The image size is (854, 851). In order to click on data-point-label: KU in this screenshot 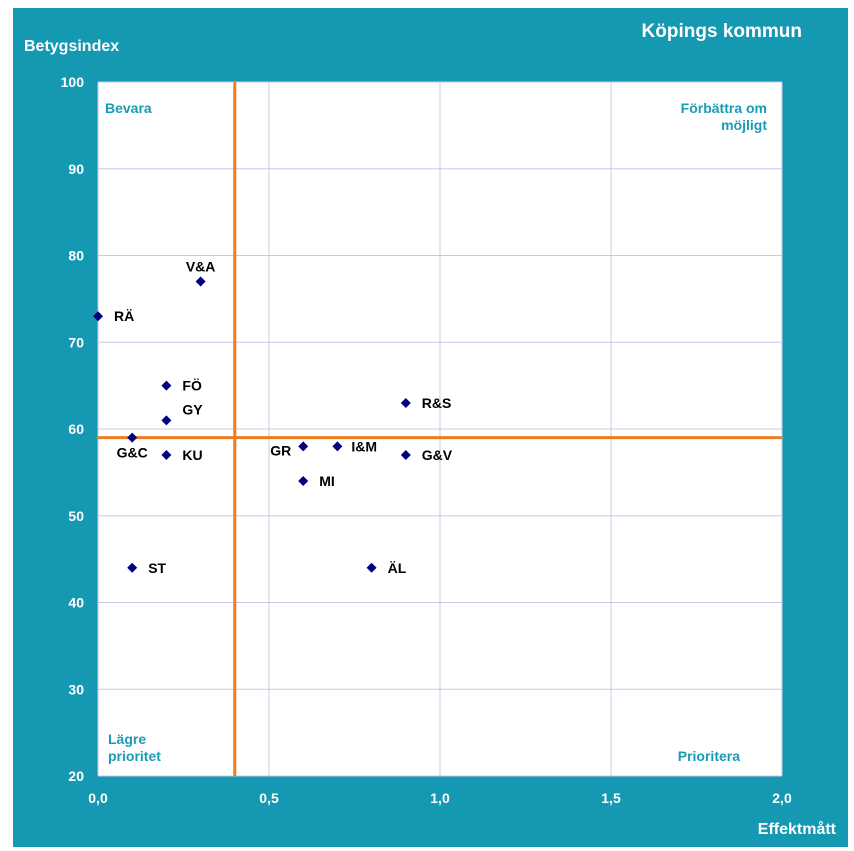, I will do `click(192, 455)`.